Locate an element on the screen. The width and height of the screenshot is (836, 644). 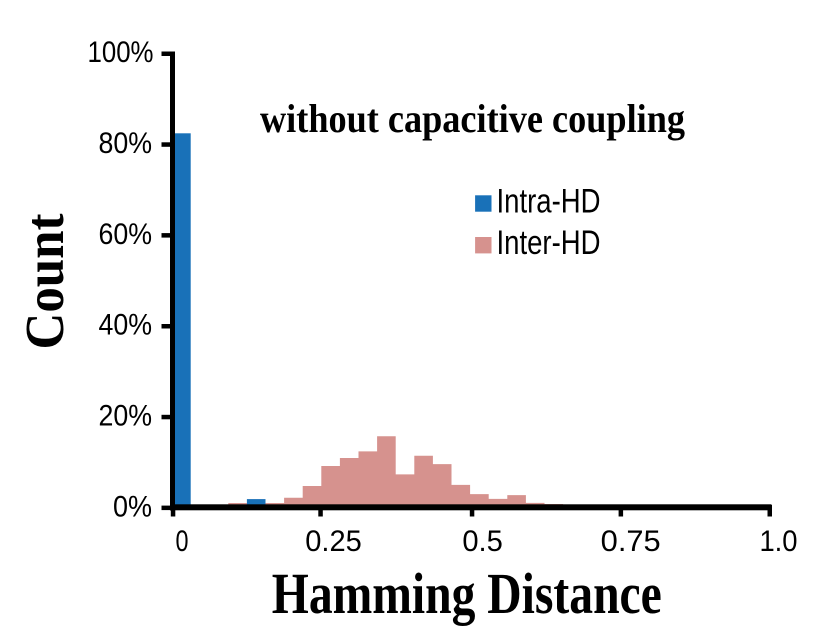
svg-text: 20% is located at coordinates (126, 416).